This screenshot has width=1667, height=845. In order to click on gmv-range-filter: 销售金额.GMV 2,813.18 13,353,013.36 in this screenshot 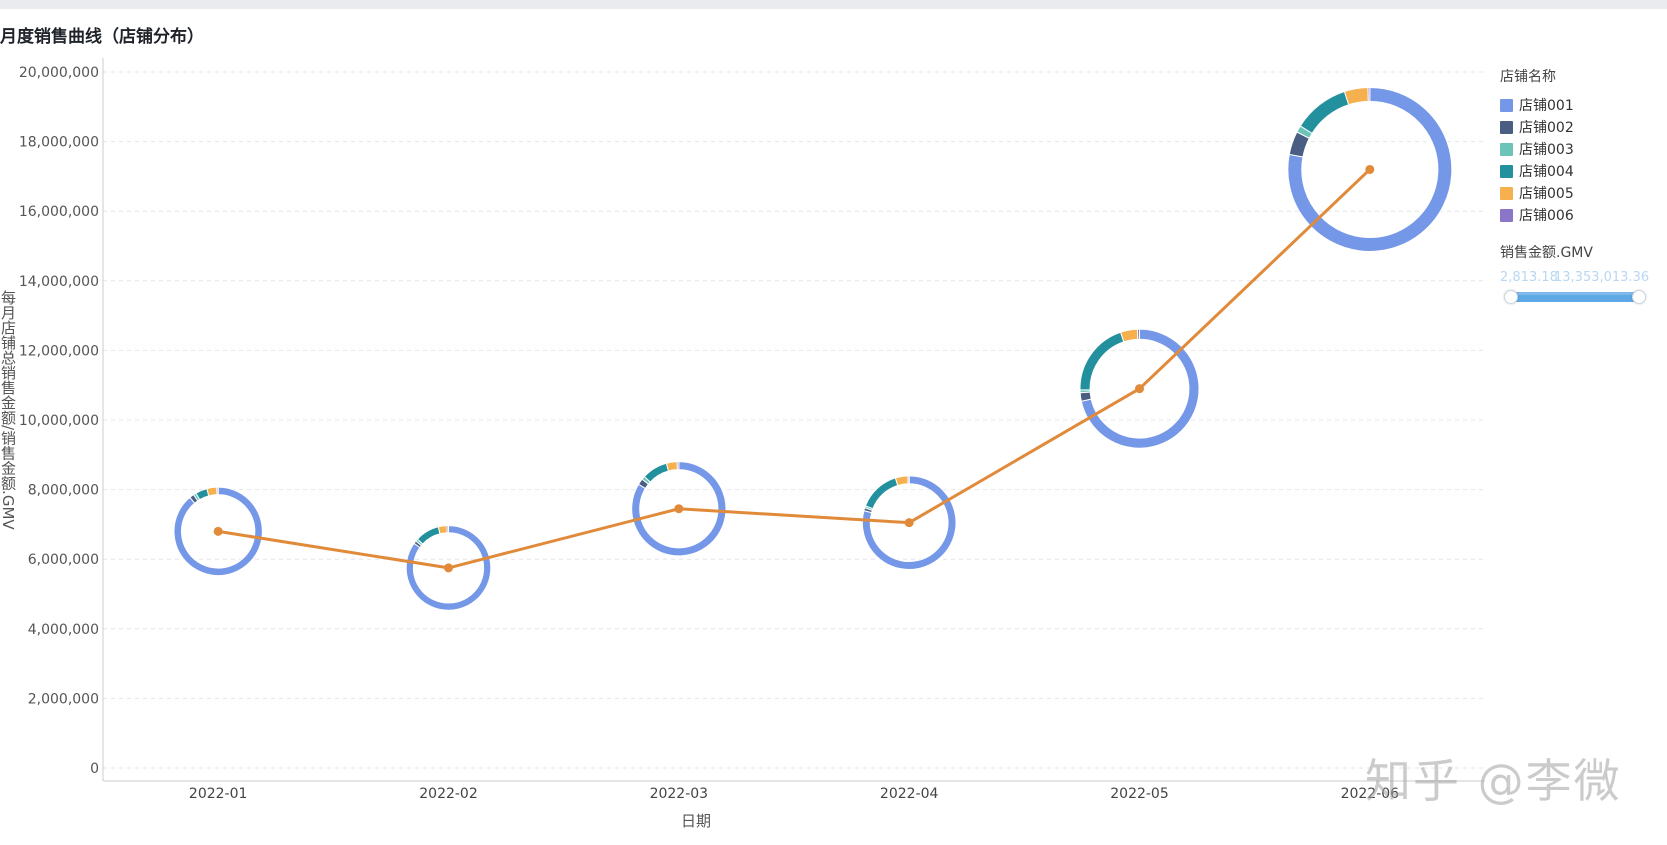, I will do `click(1574, 273)`.